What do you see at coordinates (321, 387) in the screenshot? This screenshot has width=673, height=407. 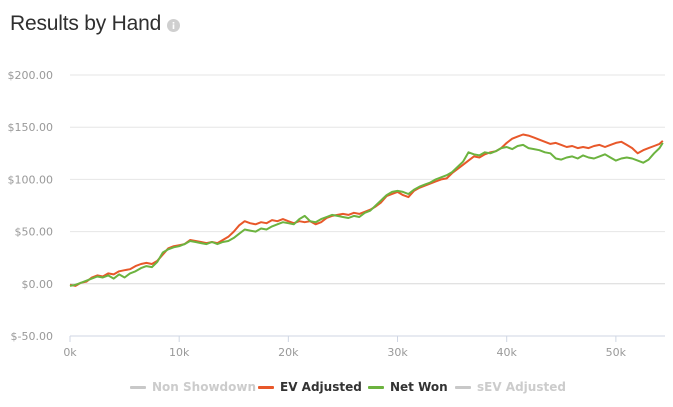 I see `legend-label: EV Adjusted` at bounding box center [321, 387].